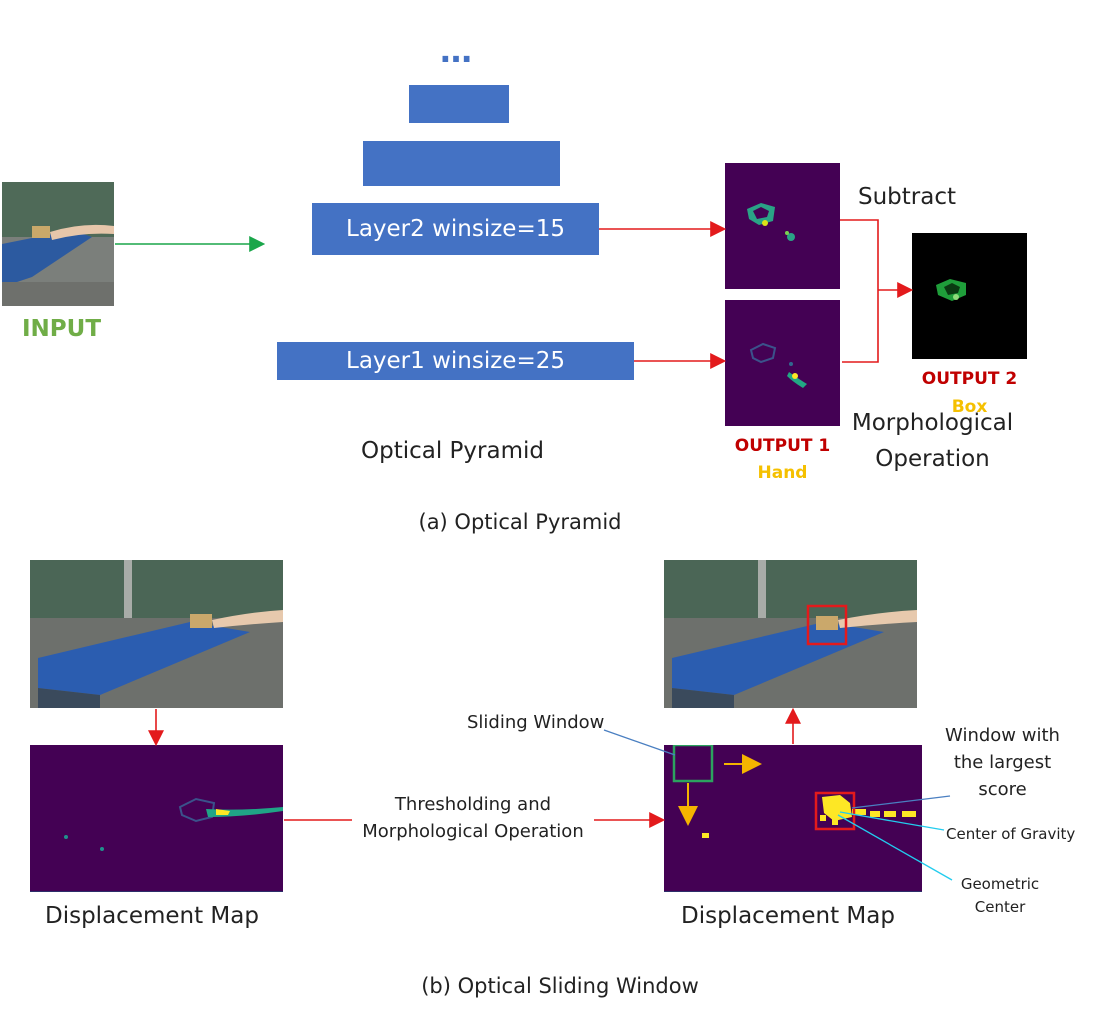  Describe the element at coordinates (639, 742) in the screenshot. I see `sliding-window-callout` at that location.